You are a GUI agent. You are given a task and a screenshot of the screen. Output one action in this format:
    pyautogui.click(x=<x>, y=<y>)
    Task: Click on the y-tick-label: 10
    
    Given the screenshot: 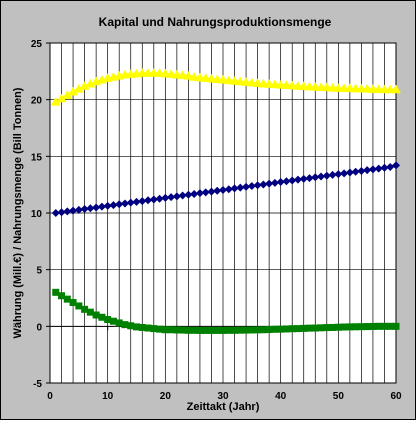 What is the action you would take?
    pyautogui.click(x=37, y=214)
    